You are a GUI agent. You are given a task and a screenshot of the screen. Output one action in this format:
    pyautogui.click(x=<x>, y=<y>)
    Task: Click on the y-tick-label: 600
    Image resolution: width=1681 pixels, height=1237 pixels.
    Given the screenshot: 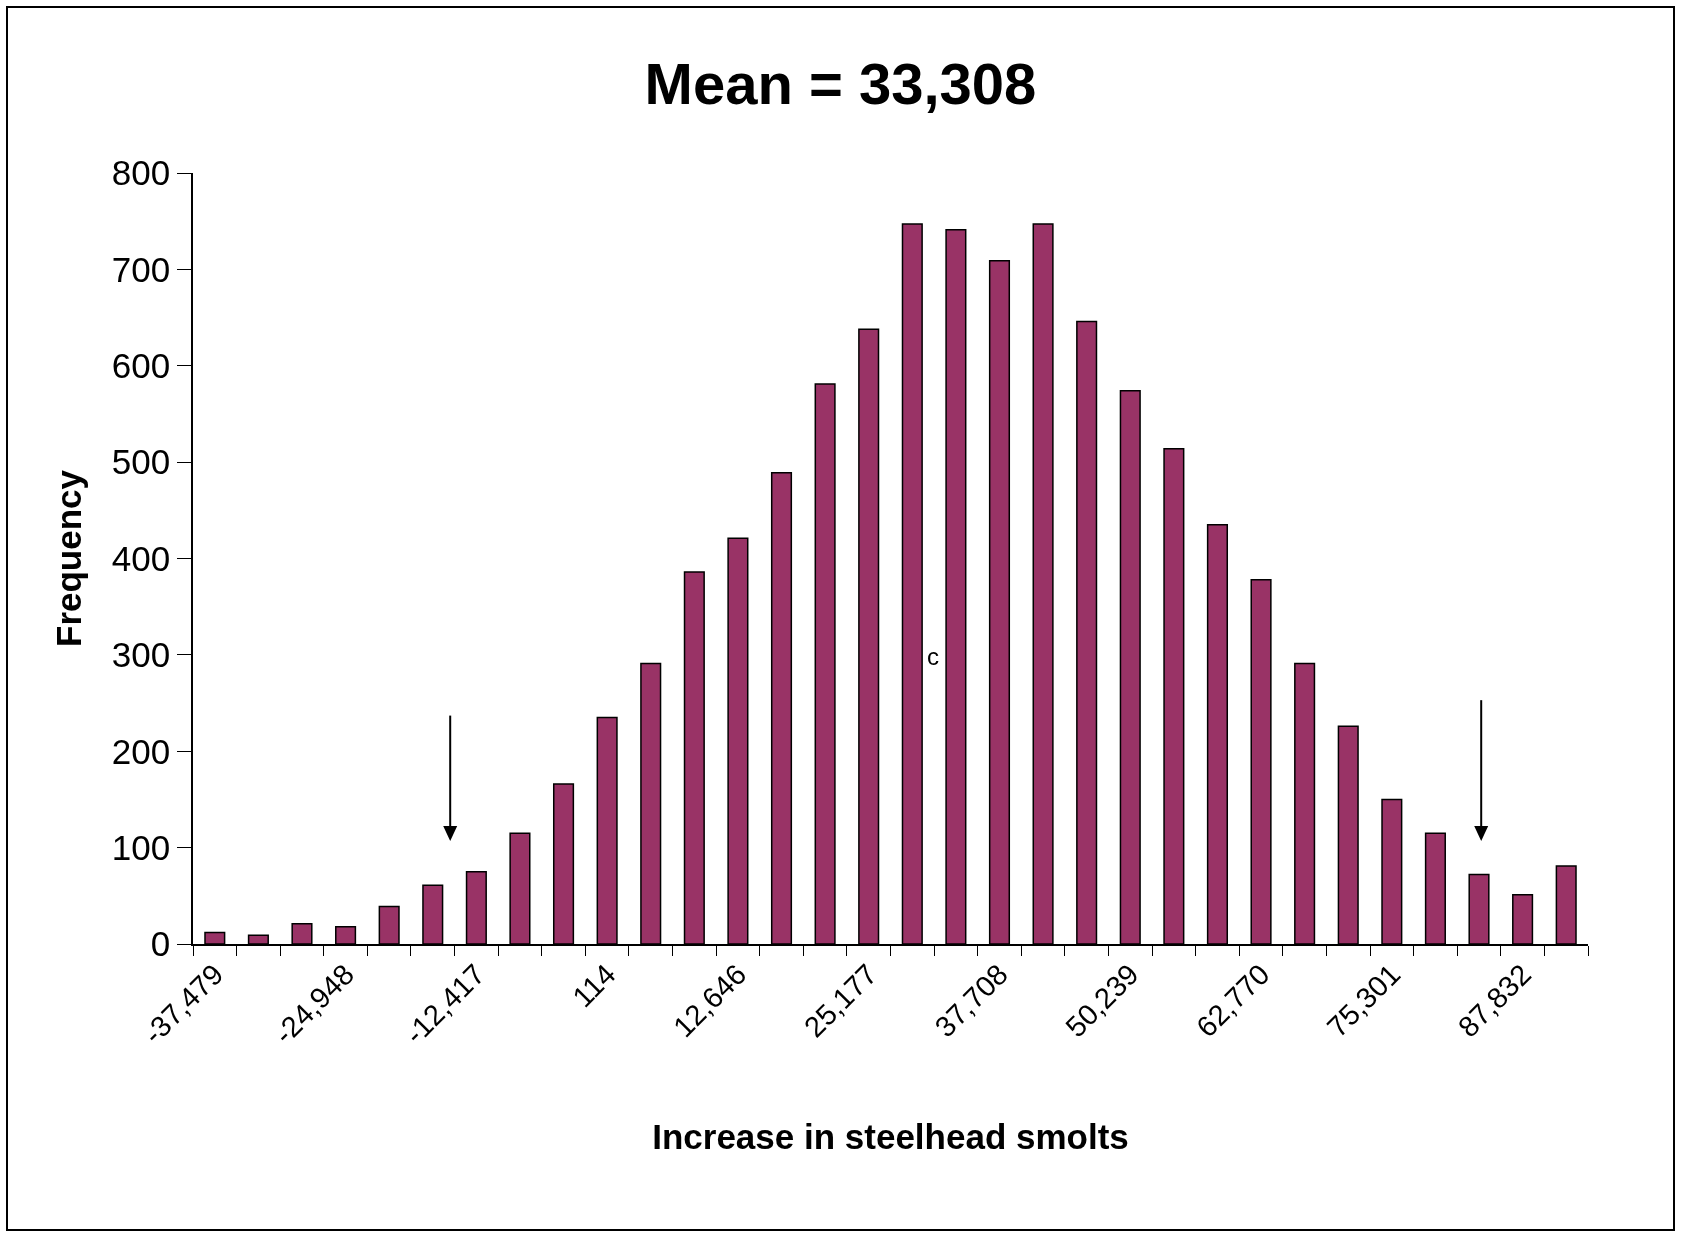 What is the action you would take?
    pyautogui.click(x=141, y=365)
    